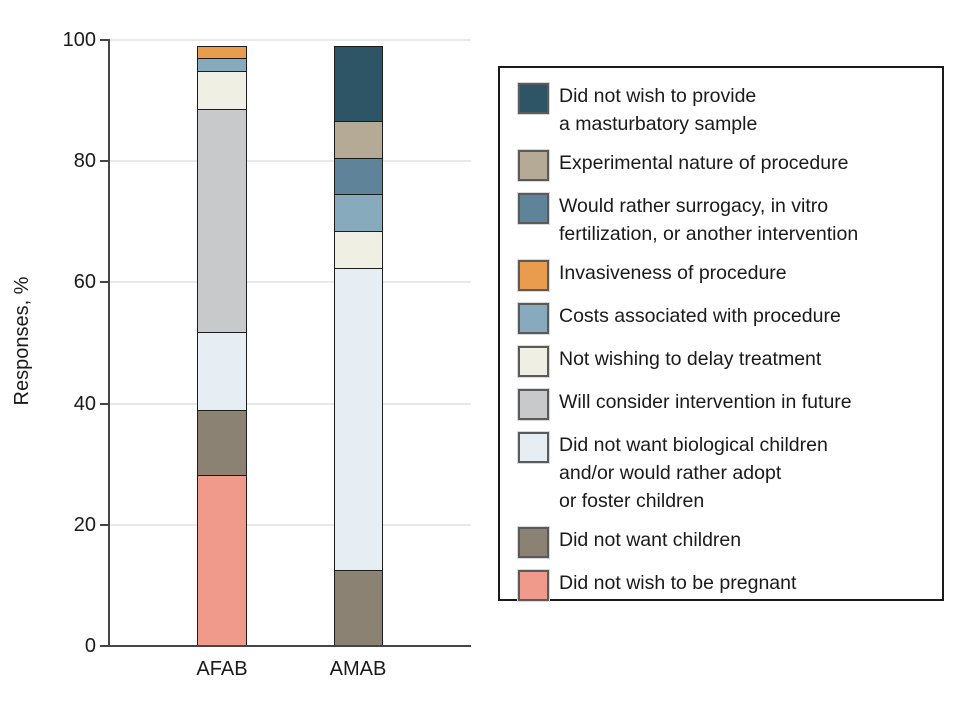  What do you see at coordinates (533, 275) in the screenshot?
I see `legend-swatch-invasiveness-of-procedure` at bounding box center [533, 275].